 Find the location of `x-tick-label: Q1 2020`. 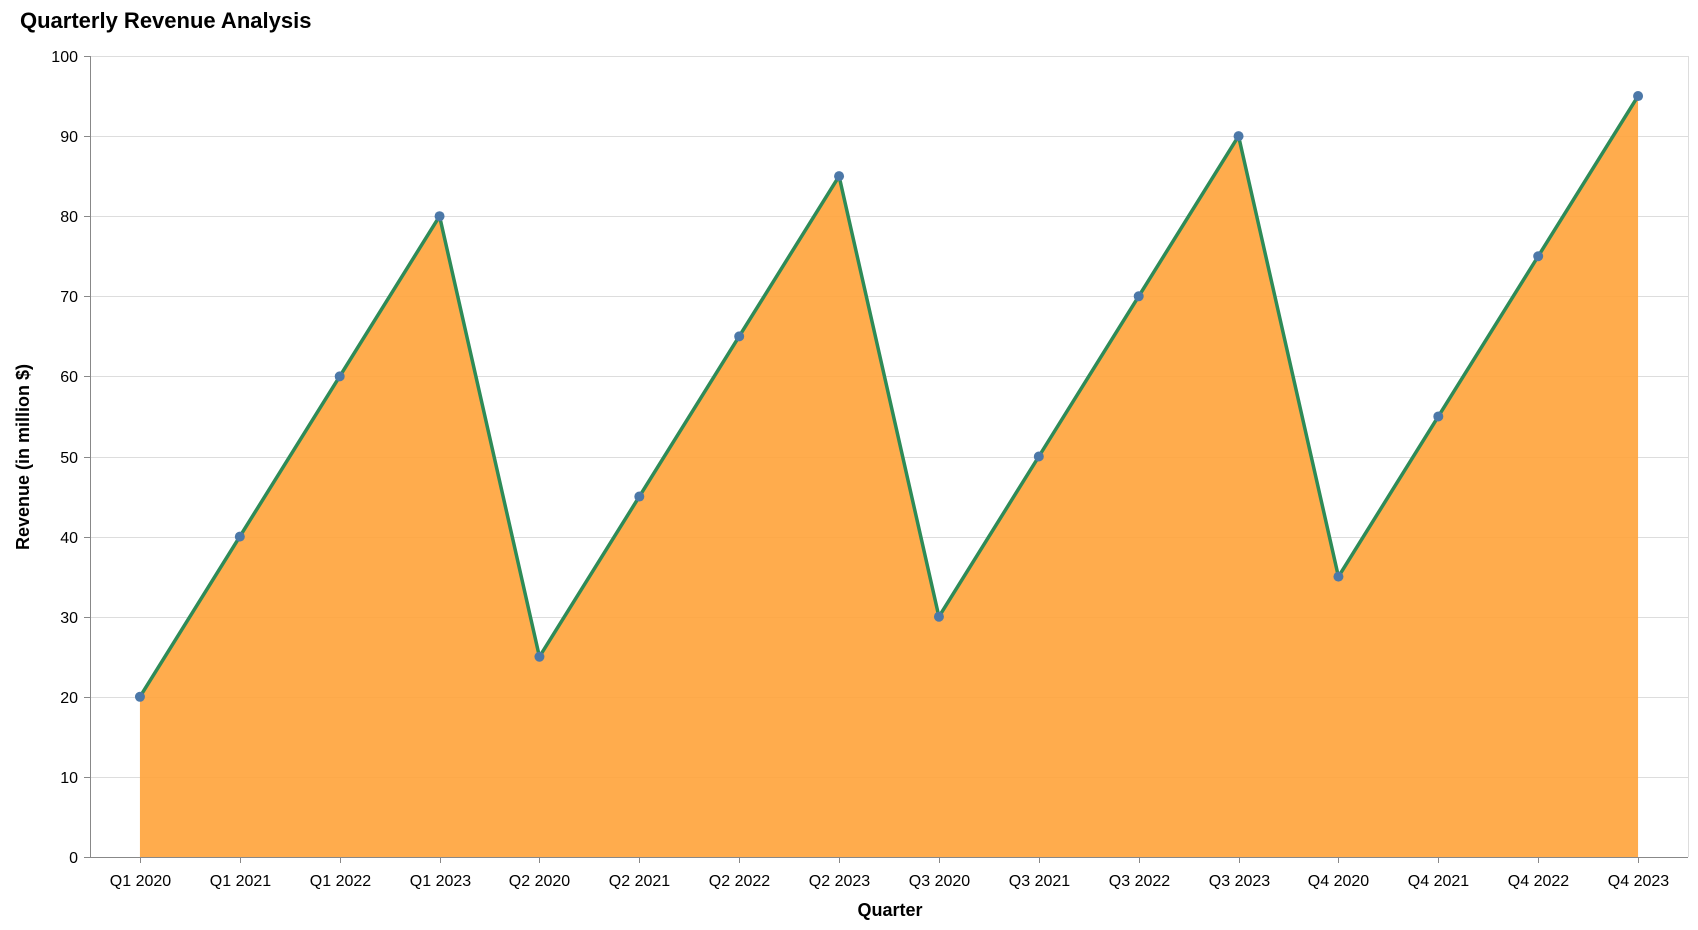

x-tick-label: Q1 2020 is located at coordinates (140, 881).